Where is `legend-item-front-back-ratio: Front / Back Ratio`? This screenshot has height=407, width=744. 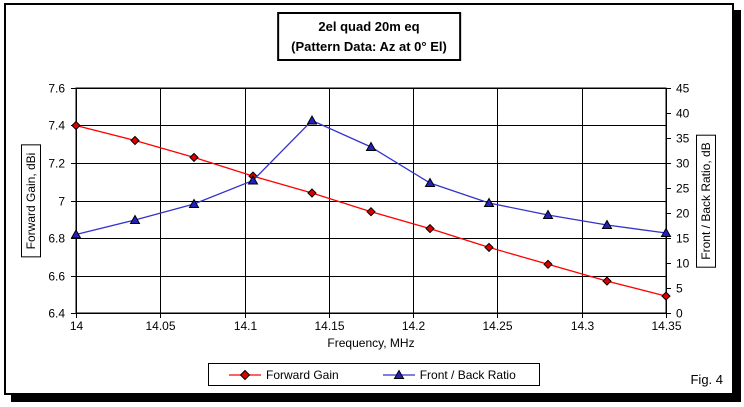 legend-item-front-back-ratio: Front / Back Ratio is located at coordinates (449, 374).